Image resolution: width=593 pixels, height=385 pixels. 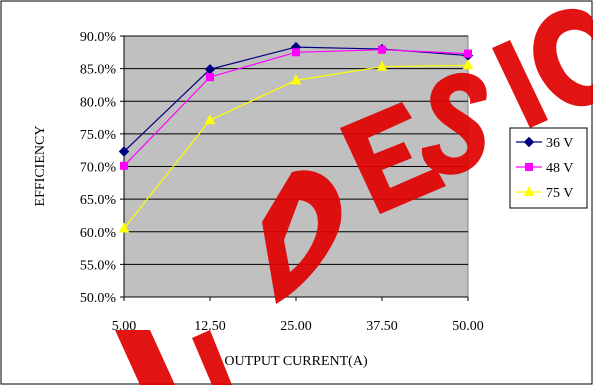 I want to click on y-tick-label: 80.0%, so click(x=98, y=102).